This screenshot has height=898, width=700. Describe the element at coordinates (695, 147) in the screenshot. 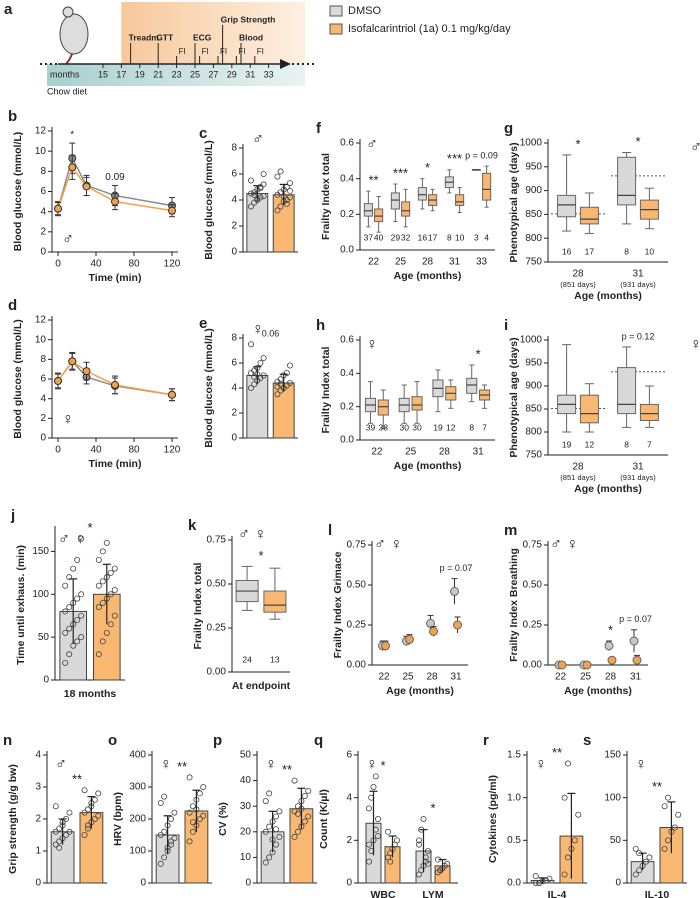

I see `sex-symbol: ♂` at that location.